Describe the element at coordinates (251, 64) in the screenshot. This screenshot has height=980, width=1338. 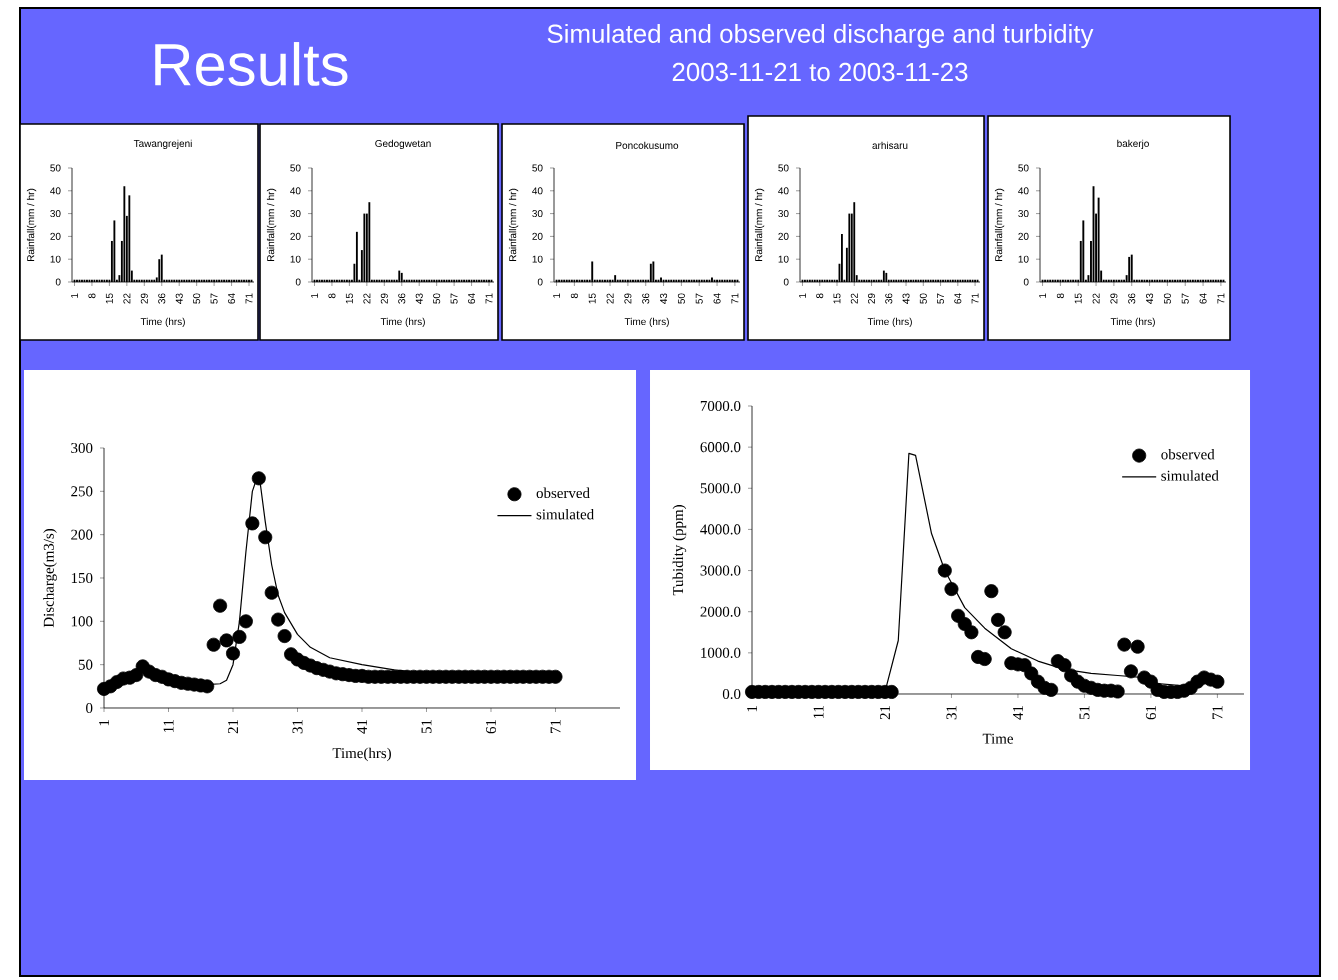
I see `text: Results` at that location.